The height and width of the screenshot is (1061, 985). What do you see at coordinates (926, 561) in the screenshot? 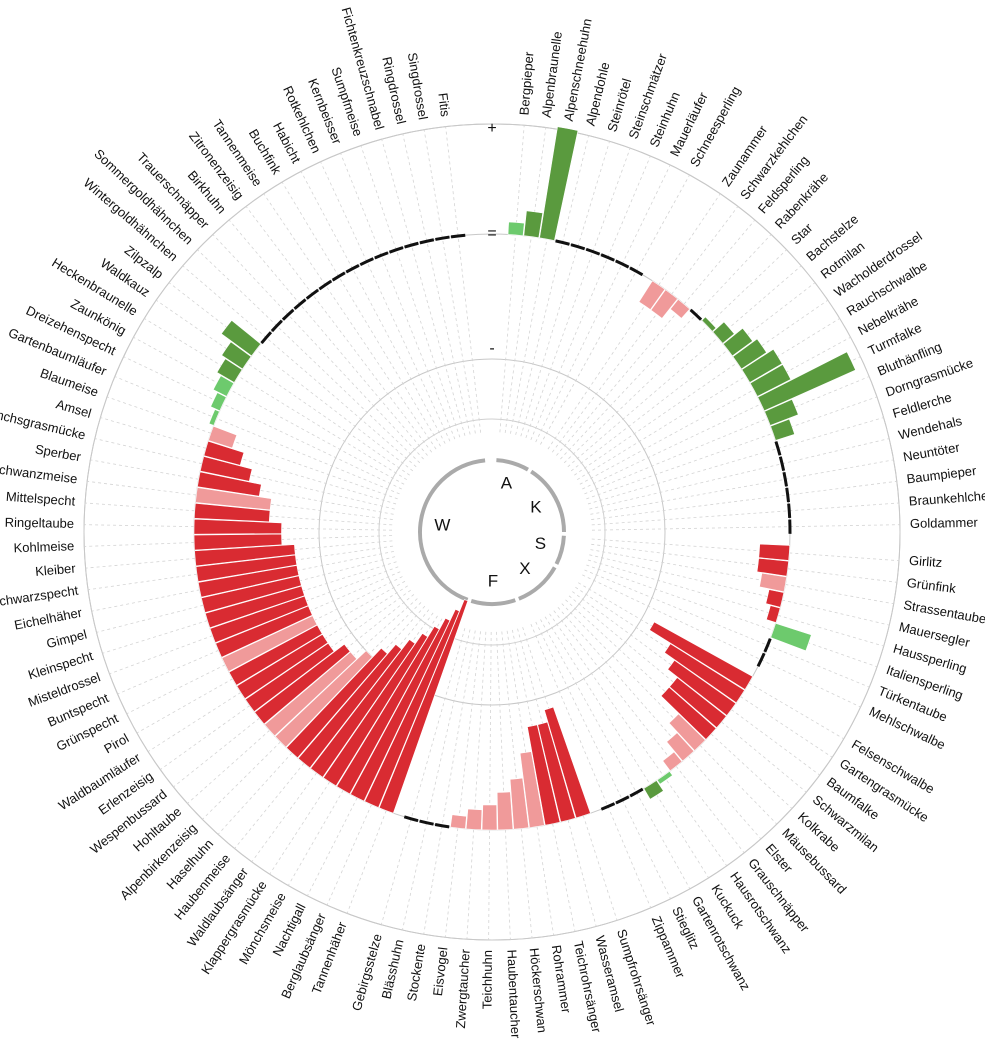
I see `species-label: Girlitz` at bounding box center [926, 561].